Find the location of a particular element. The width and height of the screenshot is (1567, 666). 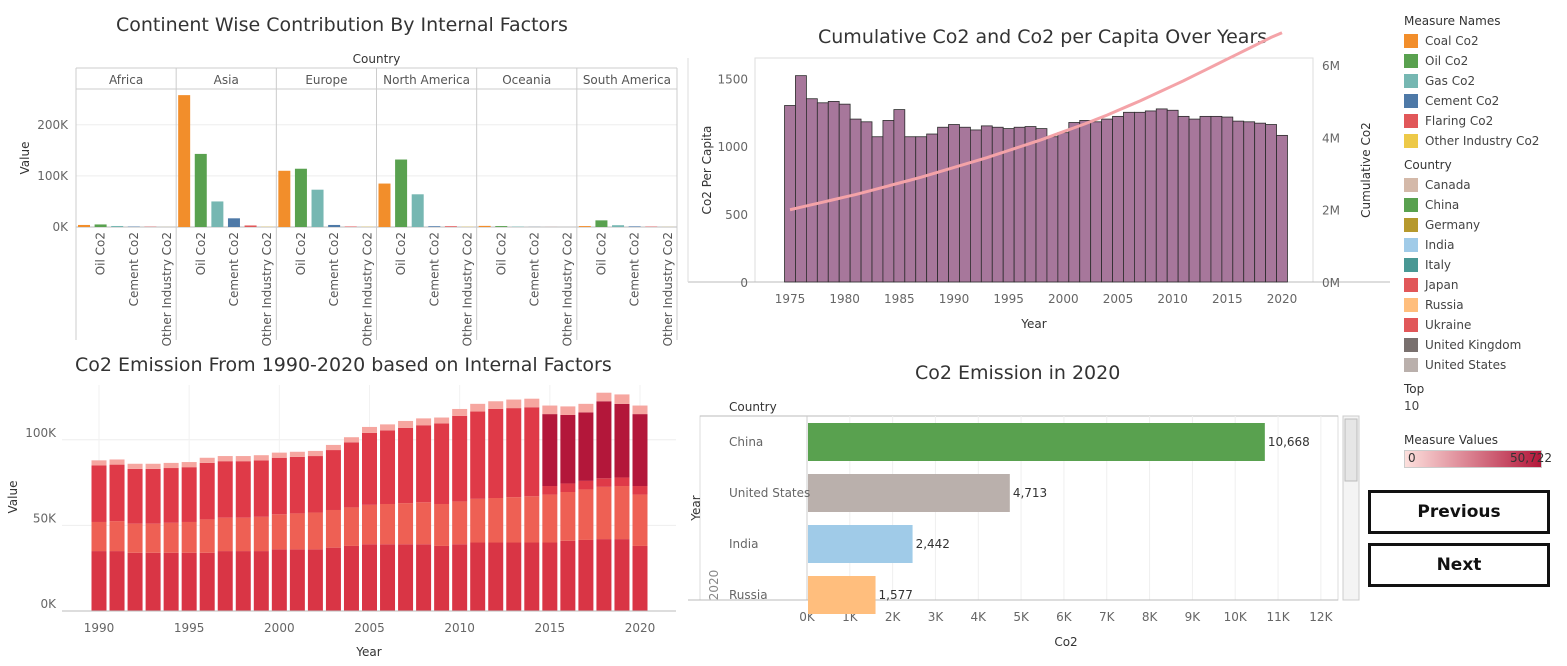

country-item: United Kingdom is located at coordinates (1484, 345).